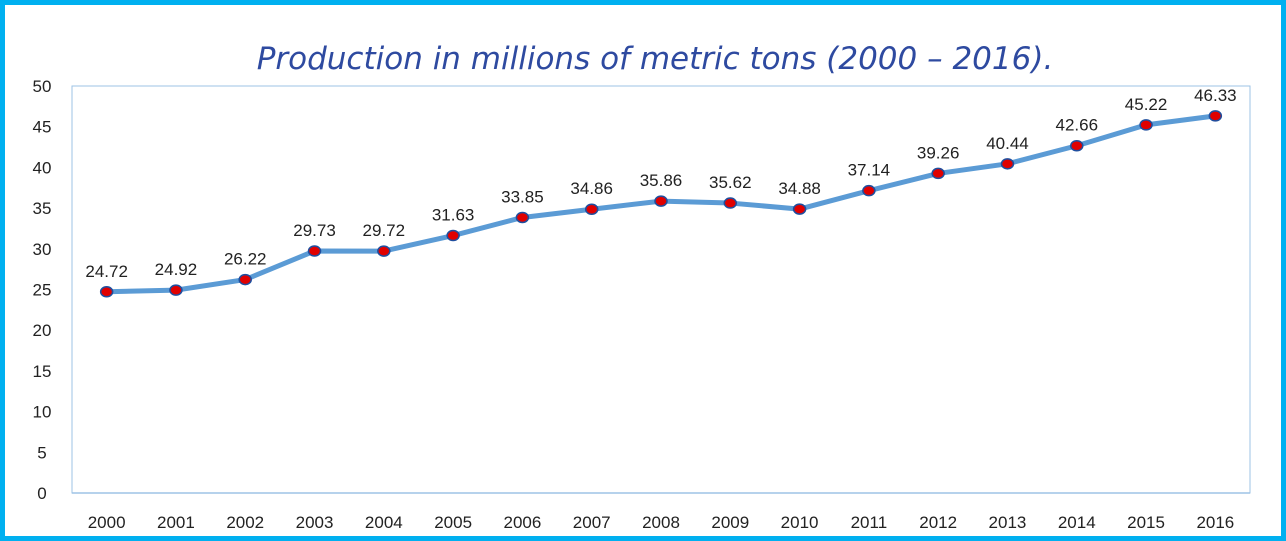  What do you see at coordinates (1008, 522) in the screenshot?
I see `x-tick-label: 2013` at bounding box center [1008, 522].